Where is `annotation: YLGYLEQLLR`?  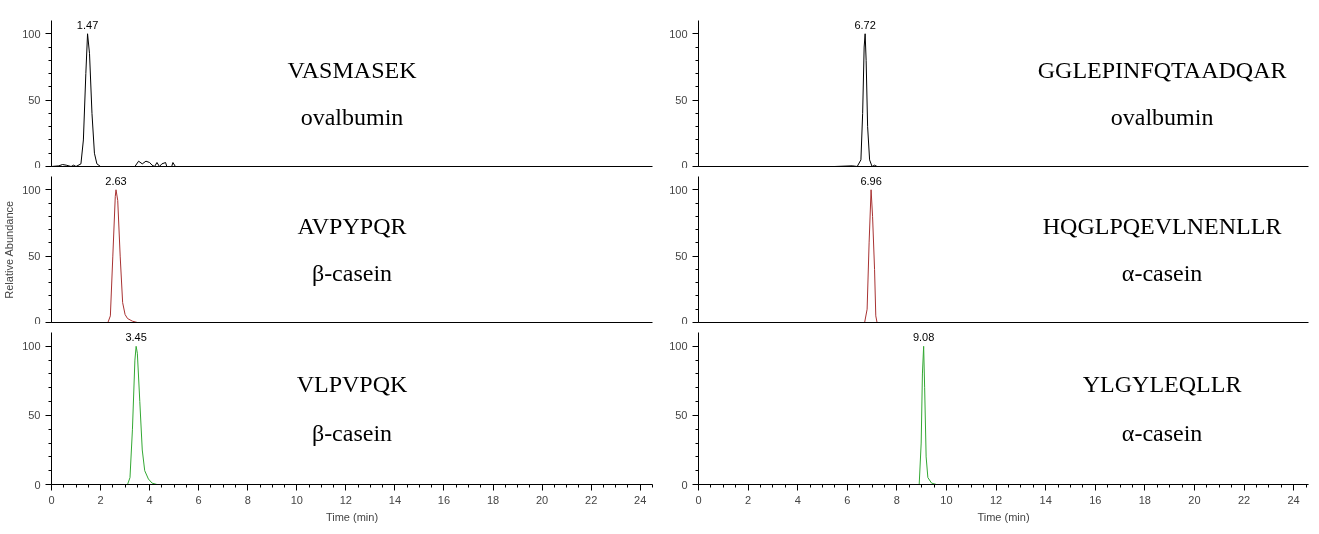
annotation: YLGYLEQLLR is located at coordinates (1162, 384).